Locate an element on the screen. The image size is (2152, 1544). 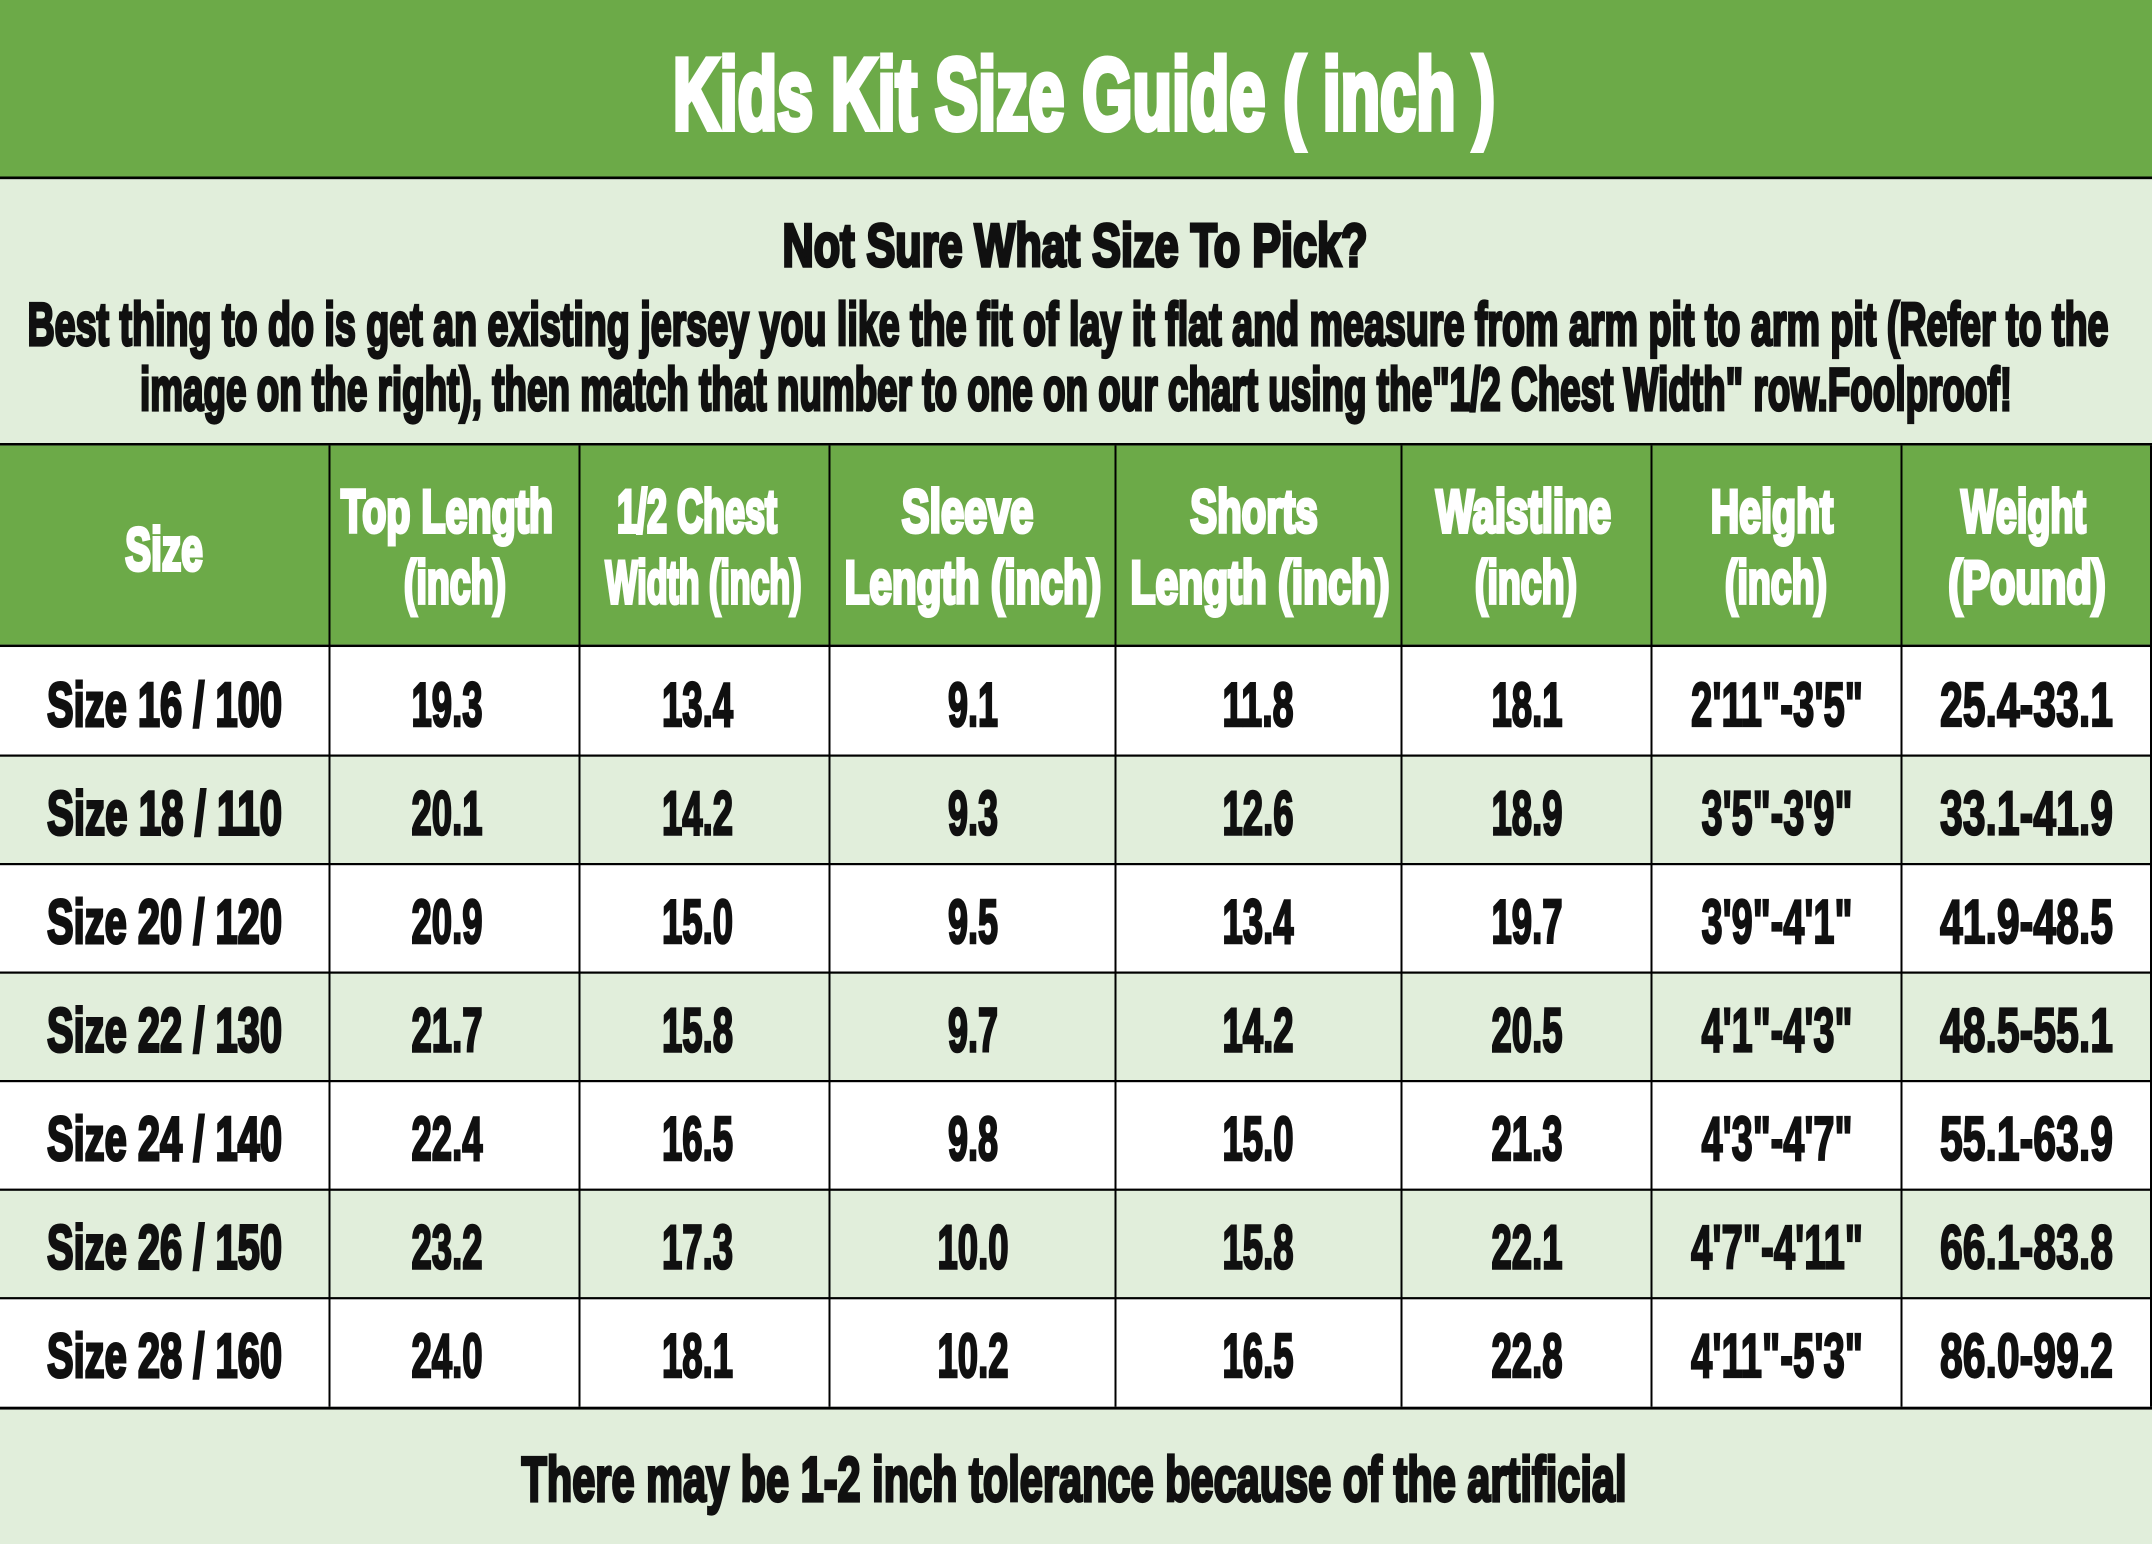
svg-text: Size is located at coordinates (164, 549).